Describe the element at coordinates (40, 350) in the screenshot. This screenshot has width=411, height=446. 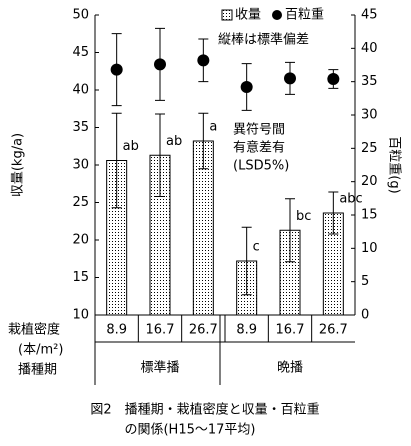
I see `row-label: (本/m²)` at that location.